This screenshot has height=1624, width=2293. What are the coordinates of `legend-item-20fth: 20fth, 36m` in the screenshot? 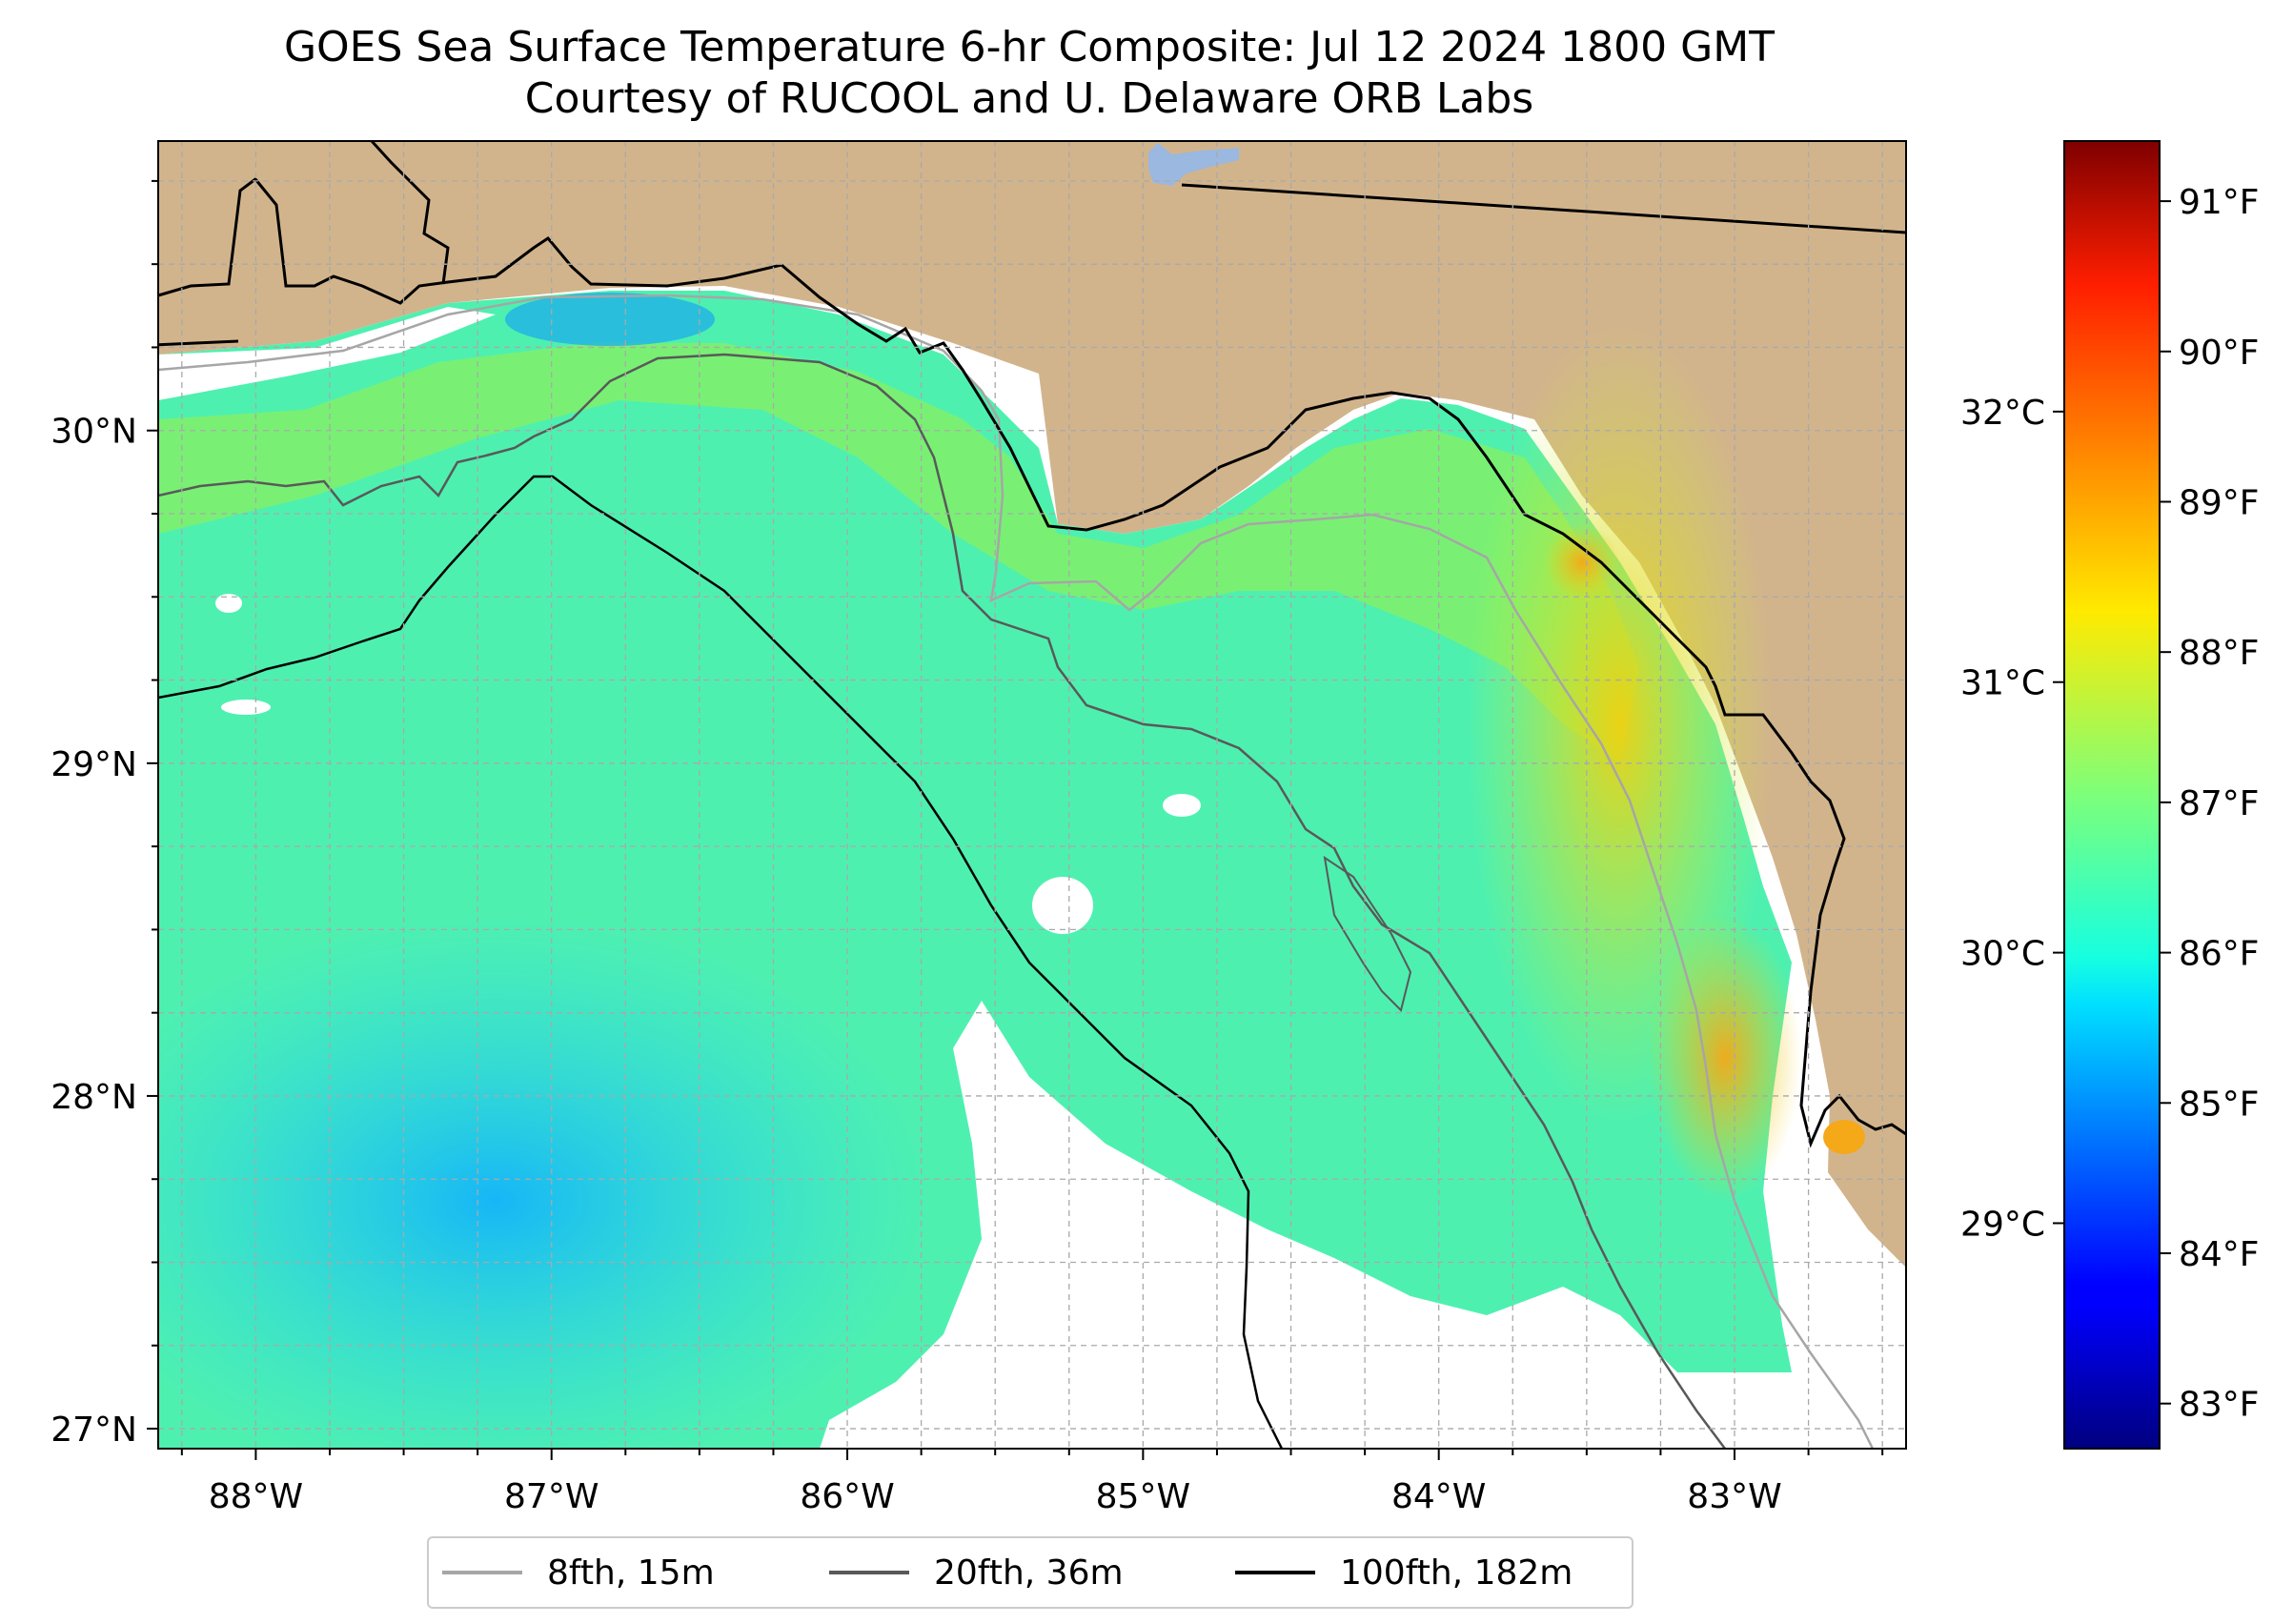 It's located at (977, 1572).